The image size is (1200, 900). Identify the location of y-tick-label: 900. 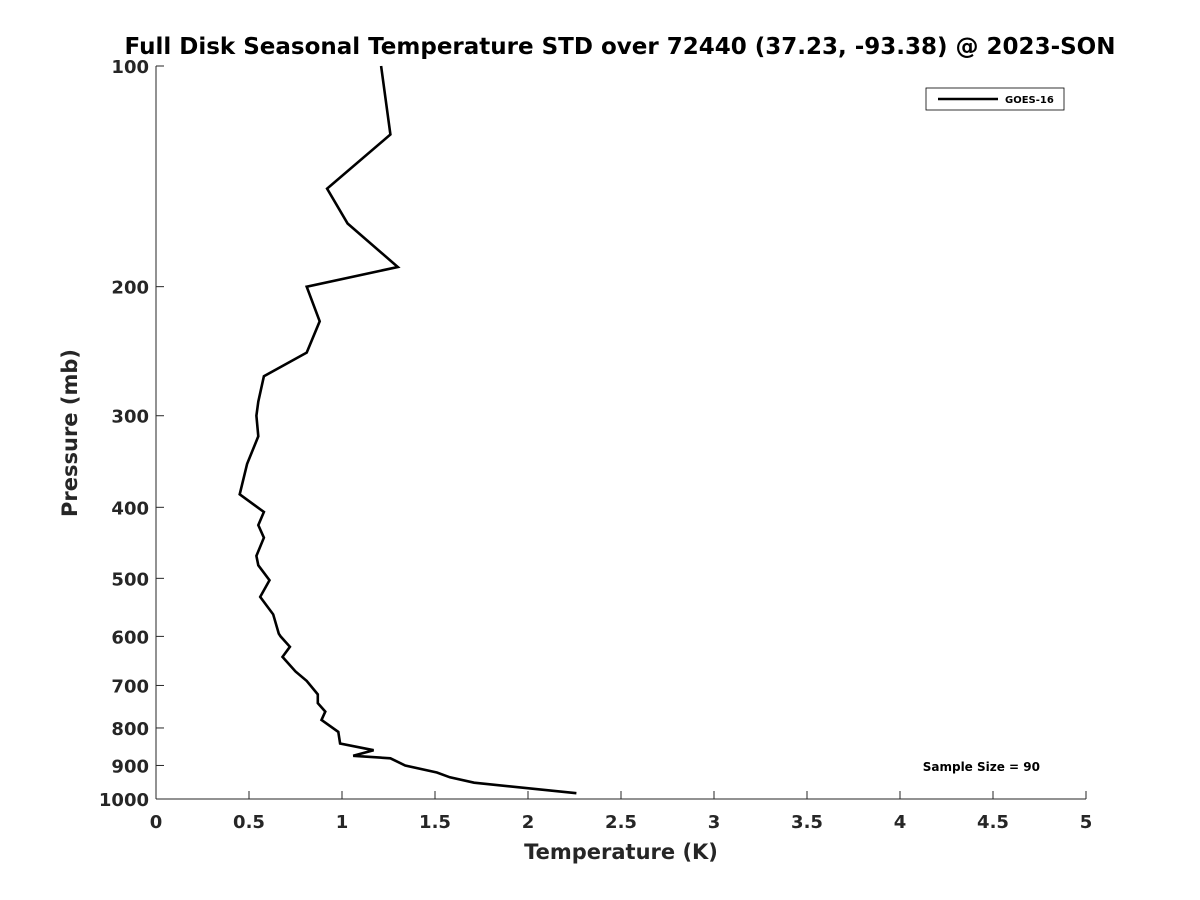
(130, 766).